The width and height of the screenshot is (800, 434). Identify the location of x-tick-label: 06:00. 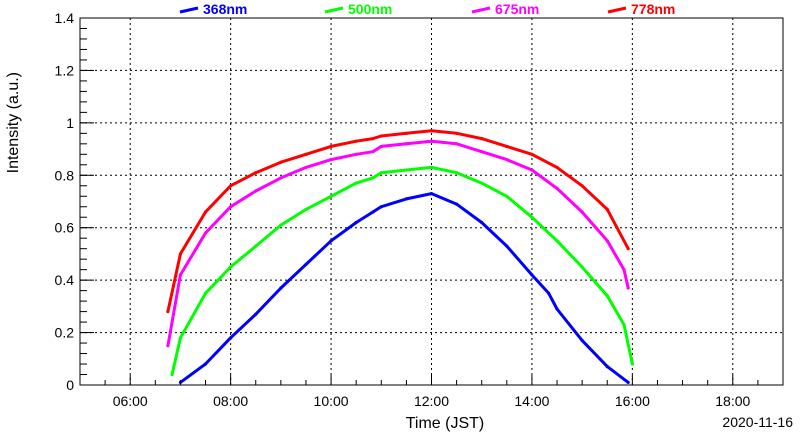
(130, 401).